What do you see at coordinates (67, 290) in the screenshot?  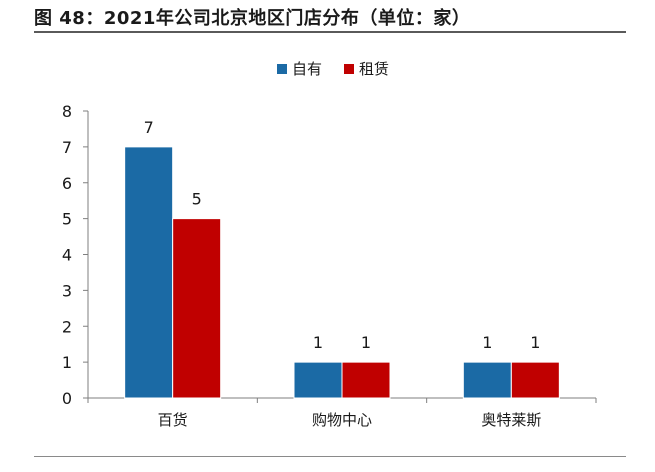 I see `y-tick-label: 3` at bounding box center [67, 290].